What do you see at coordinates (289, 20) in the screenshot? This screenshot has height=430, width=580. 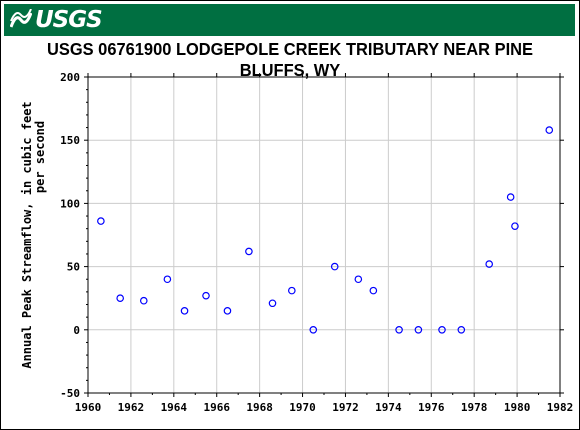 I see `usgs-banner: USGS` at bounding box center [289, 20].